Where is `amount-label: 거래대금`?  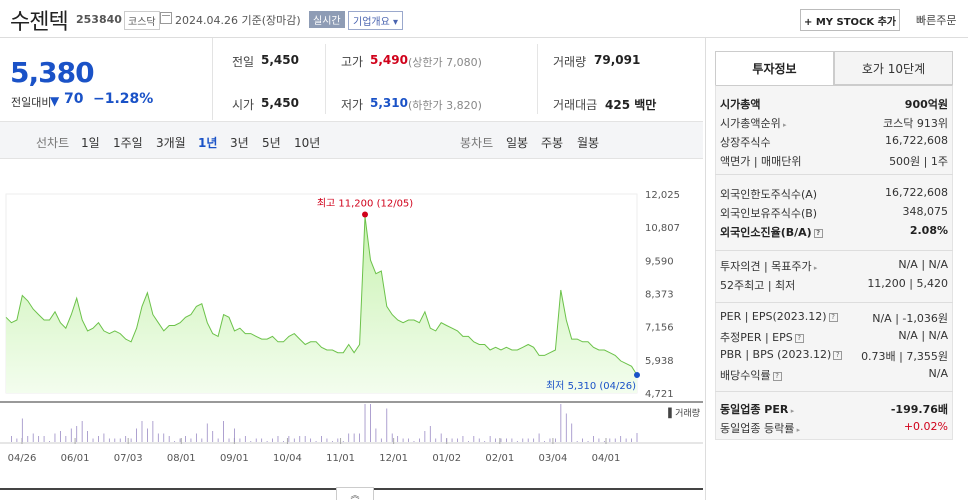 amount-label: 거래대금 is located at coordinates (575, 105).